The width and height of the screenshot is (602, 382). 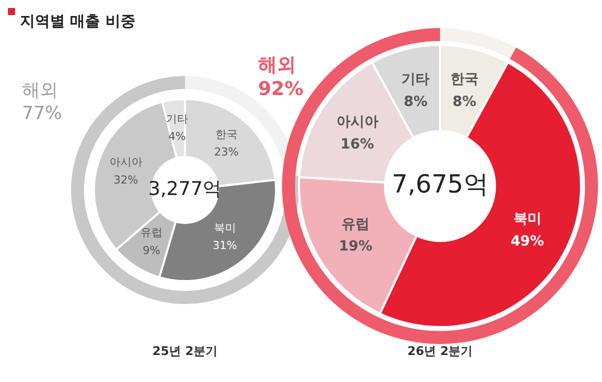 I want to click on data-label: 23%, so click(x=226, y=151).